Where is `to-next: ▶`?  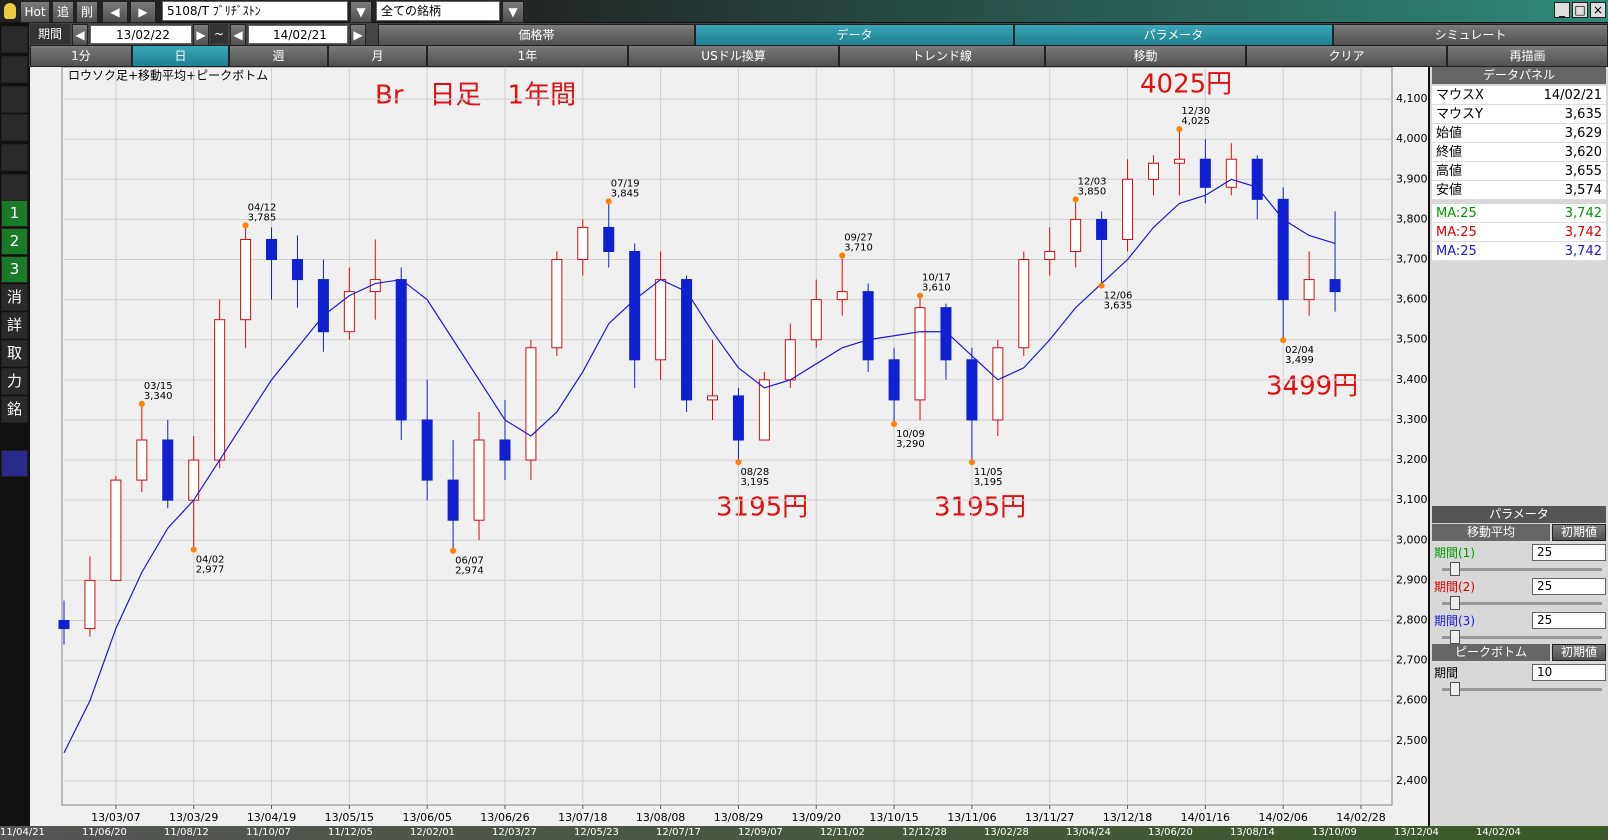
to-next: ▶ is located at coordinates (358, 35).